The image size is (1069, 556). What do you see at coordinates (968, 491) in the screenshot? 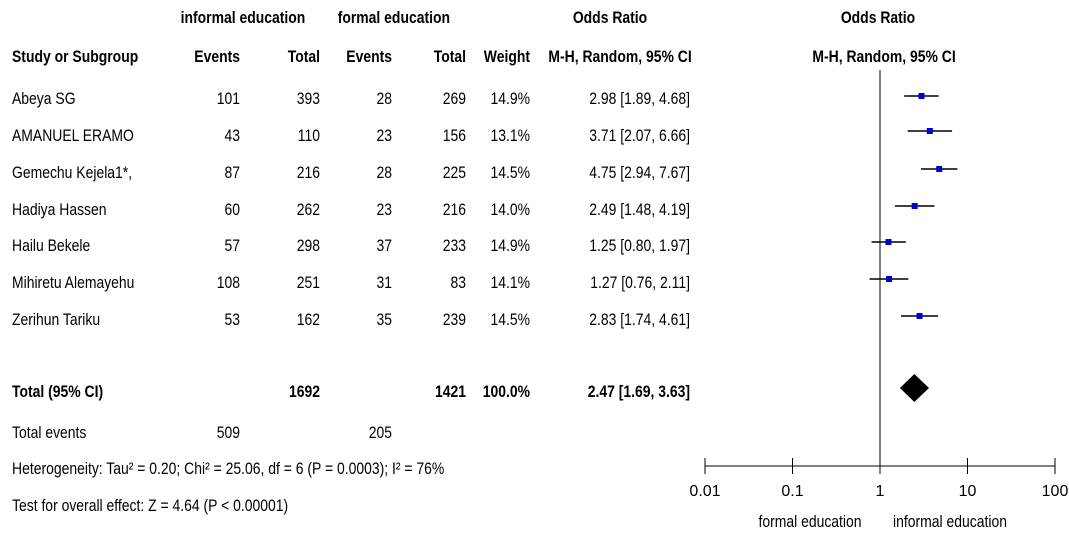
I see `x-tick-label: 10` at bounding box center [968, 491].